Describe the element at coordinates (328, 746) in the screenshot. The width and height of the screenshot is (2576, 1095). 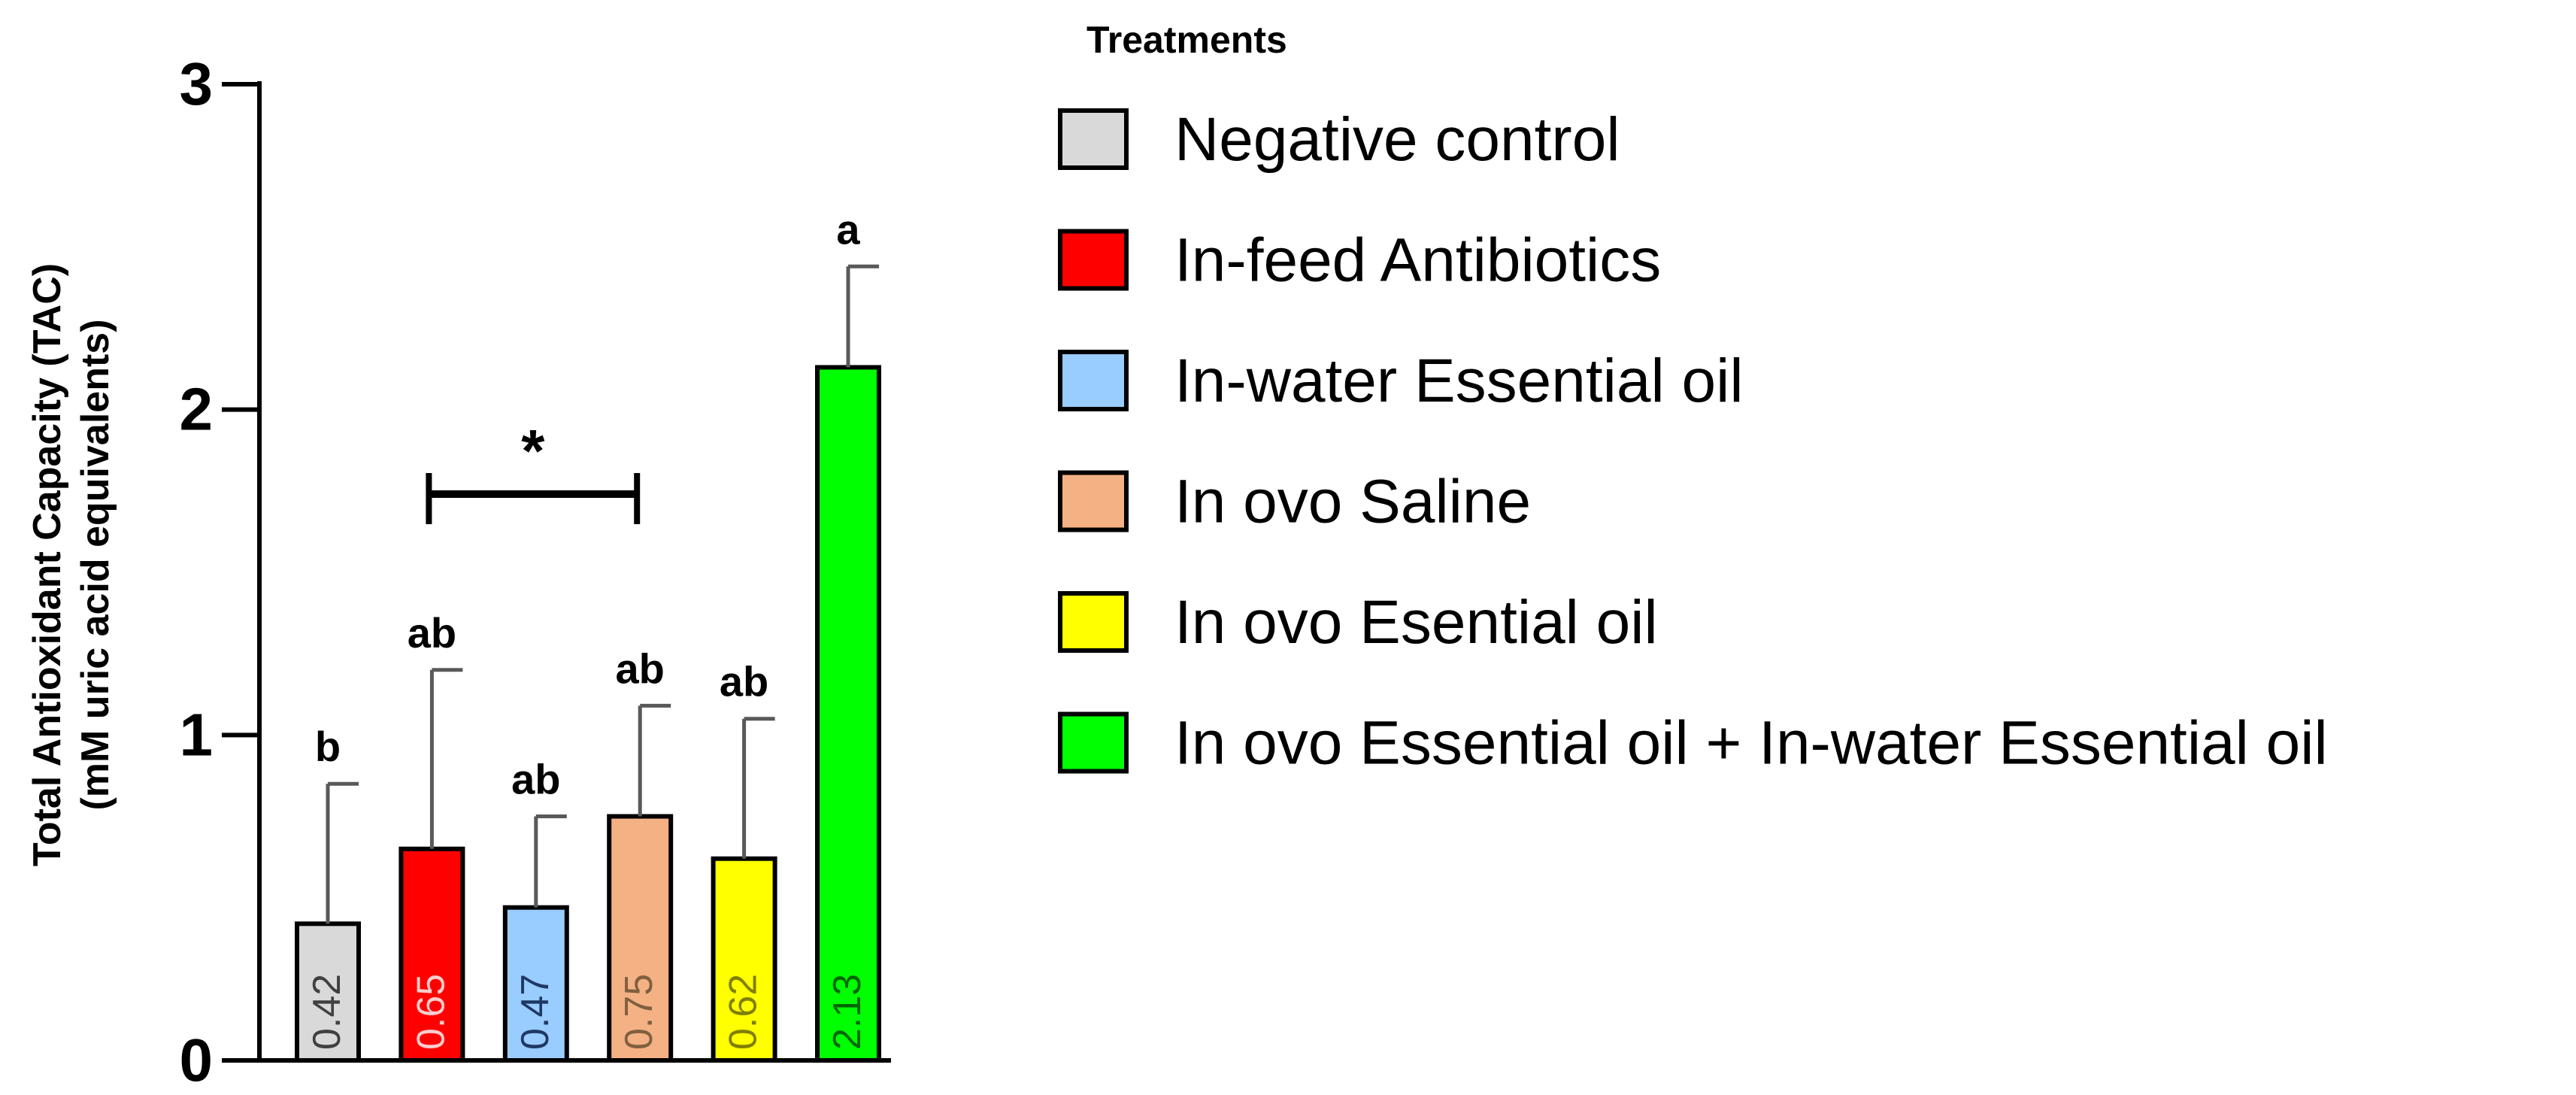
I see `significance-letter: b` at that location.